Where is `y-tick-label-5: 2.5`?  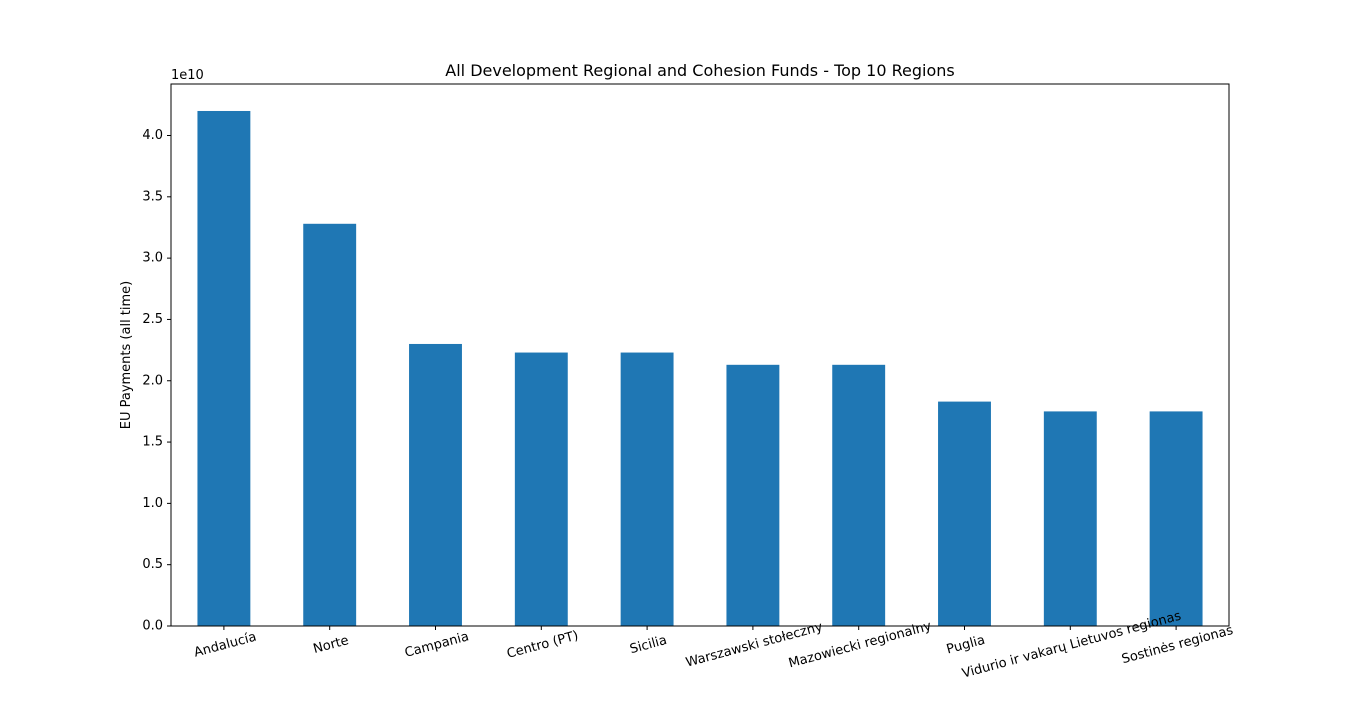
y-tick-label-5: 2.5 is located at coordinates (152, 319).